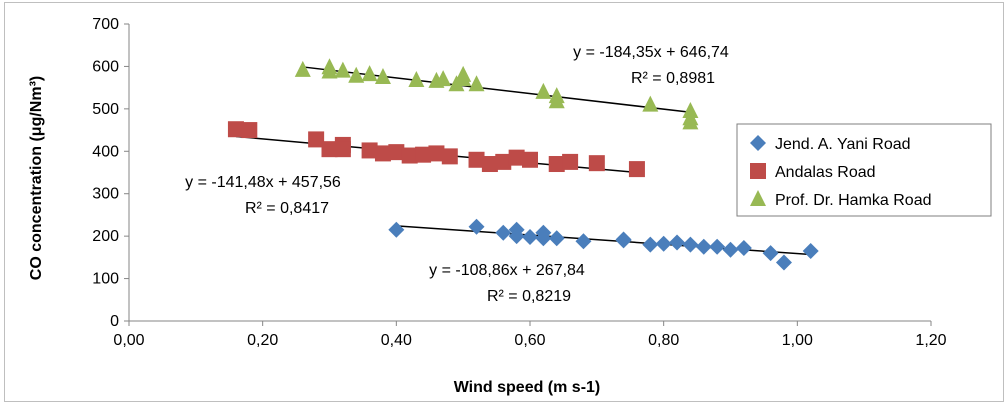 Image resolution: width=1008 pixels, height=405 pixels. What do you see at coordinates (663, 340) in the screenshot?
I see `x-tick-label: 0,80` at bounding box center [663, 340].